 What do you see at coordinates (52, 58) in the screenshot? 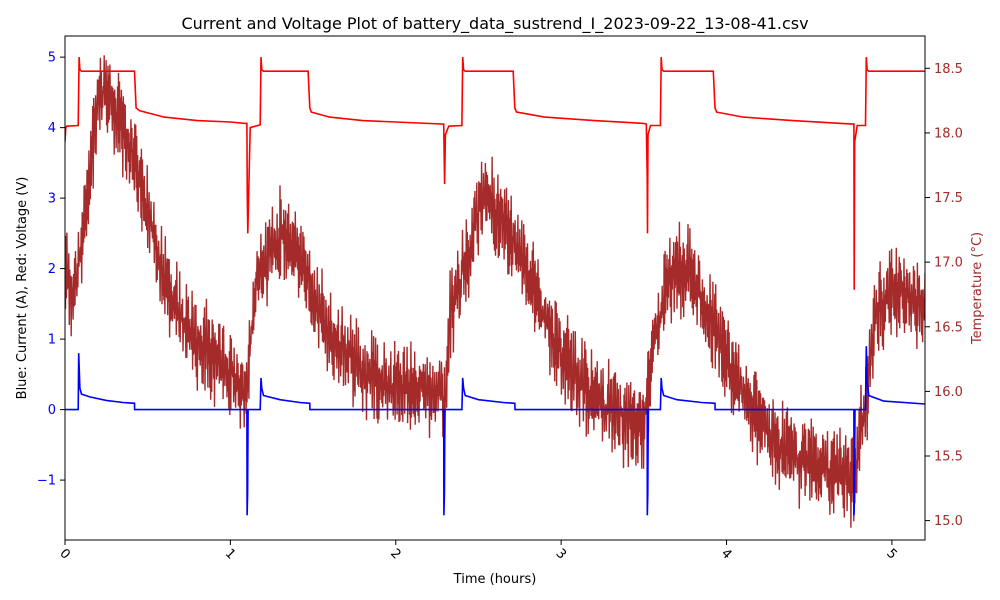
I see `y-tick-label: 5` at bounding box center [52, 58].